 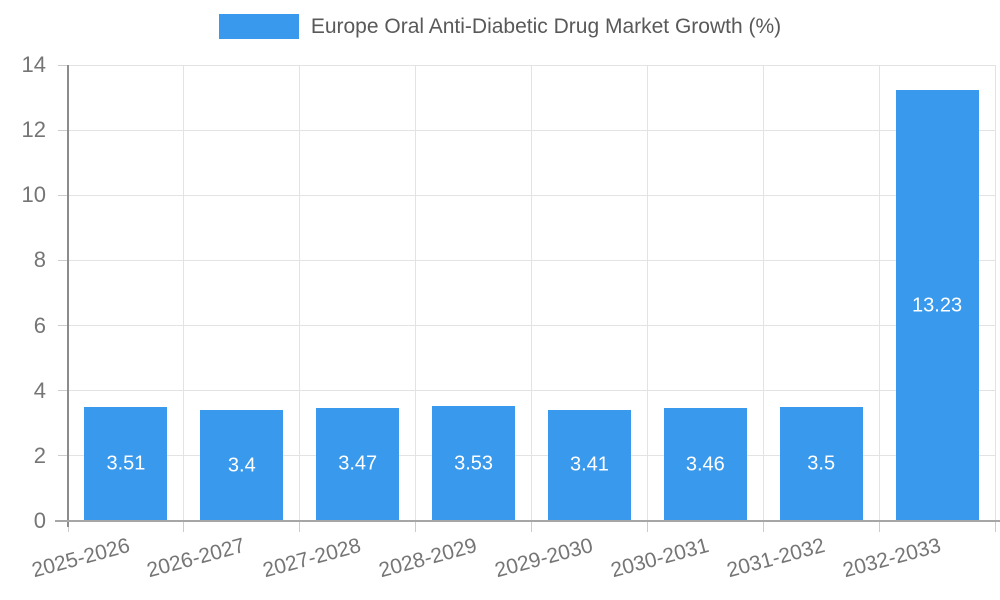 I want to click on bar-value-label: 3.47, so click(x=358, y=463).